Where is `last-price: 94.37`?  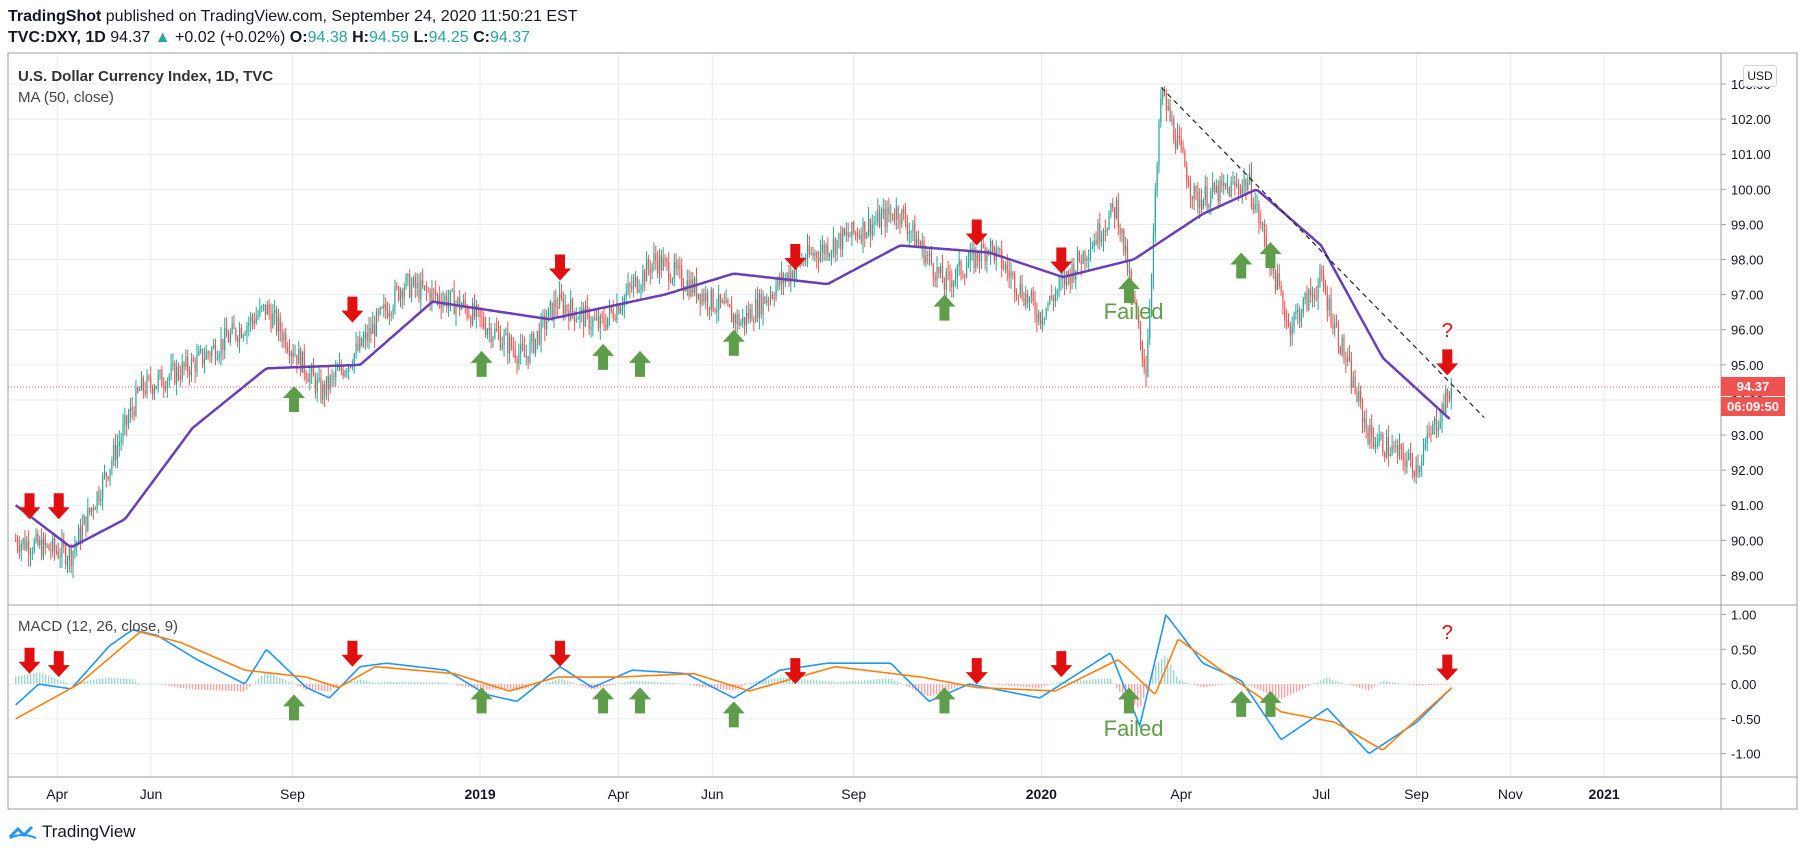
last-price: 94.37 is located at coordinates (130, 37).